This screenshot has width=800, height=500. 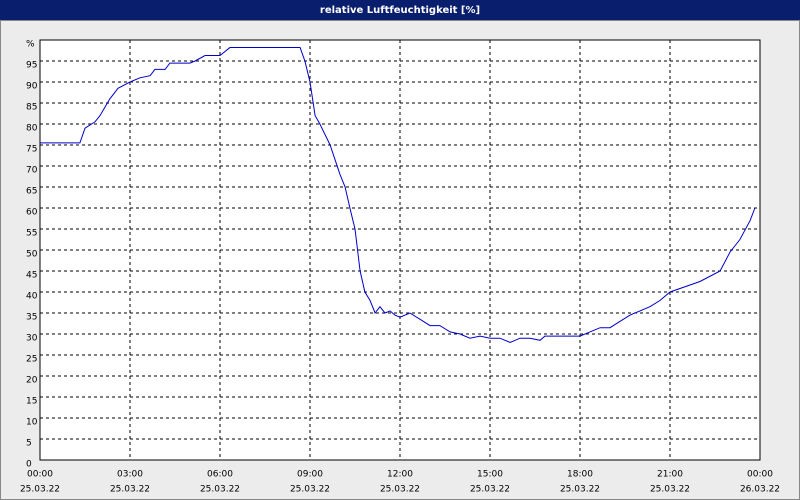 What do you see at coordinates (32, 255) in the screenshot?
I see `y-tick-label: 50` at bounding box center [32, 255].